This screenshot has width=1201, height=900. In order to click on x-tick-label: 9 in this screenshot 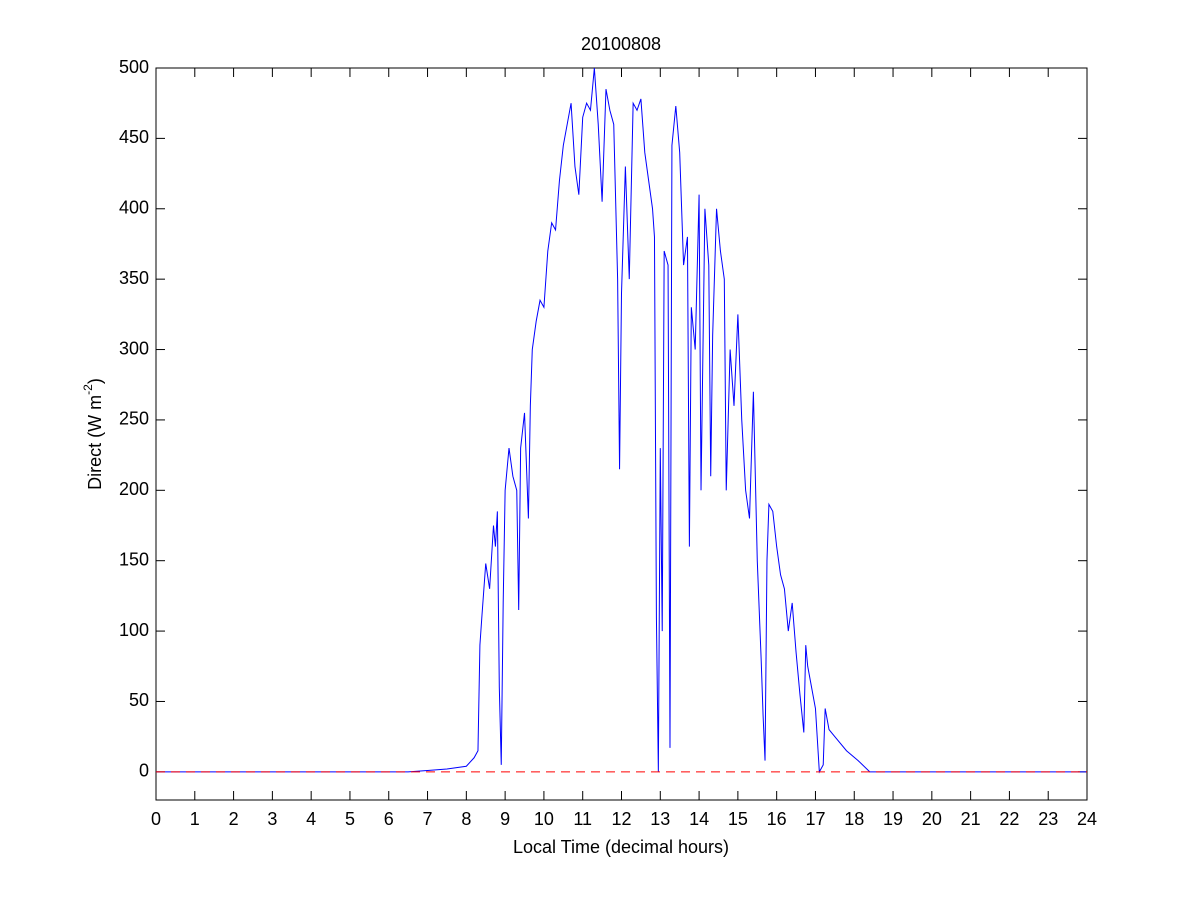, I will do `click(505, 819)`.